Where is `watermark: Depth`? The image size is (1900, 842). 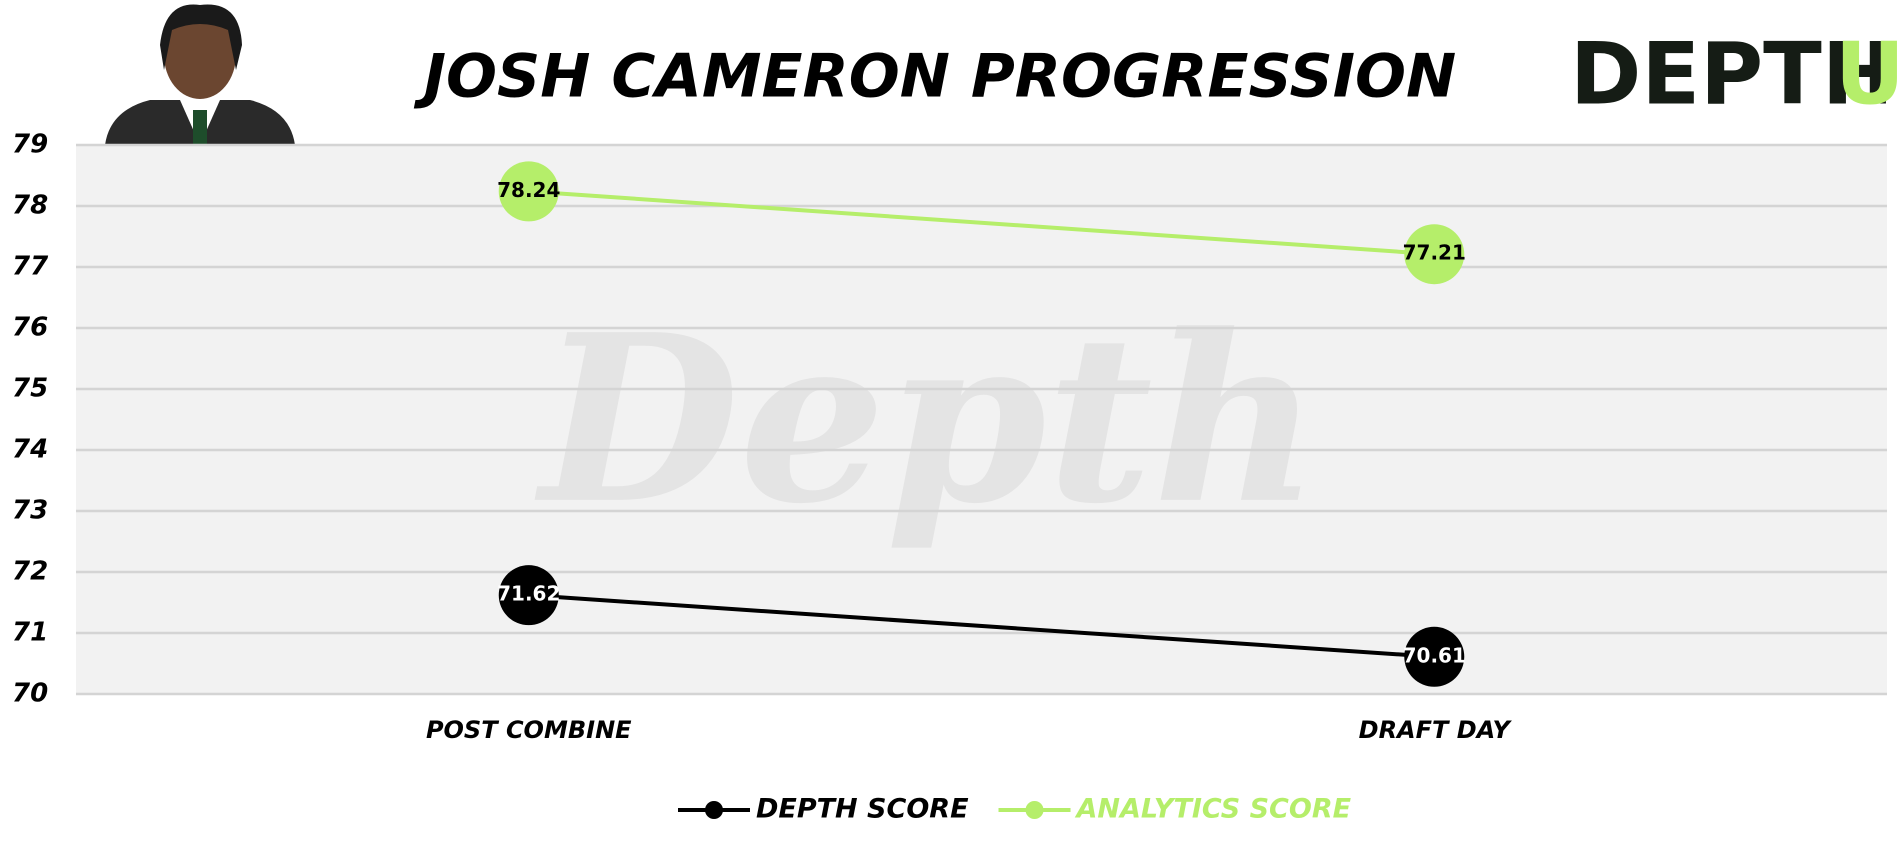 watermark: Depth is located at coordinates (927, 420).